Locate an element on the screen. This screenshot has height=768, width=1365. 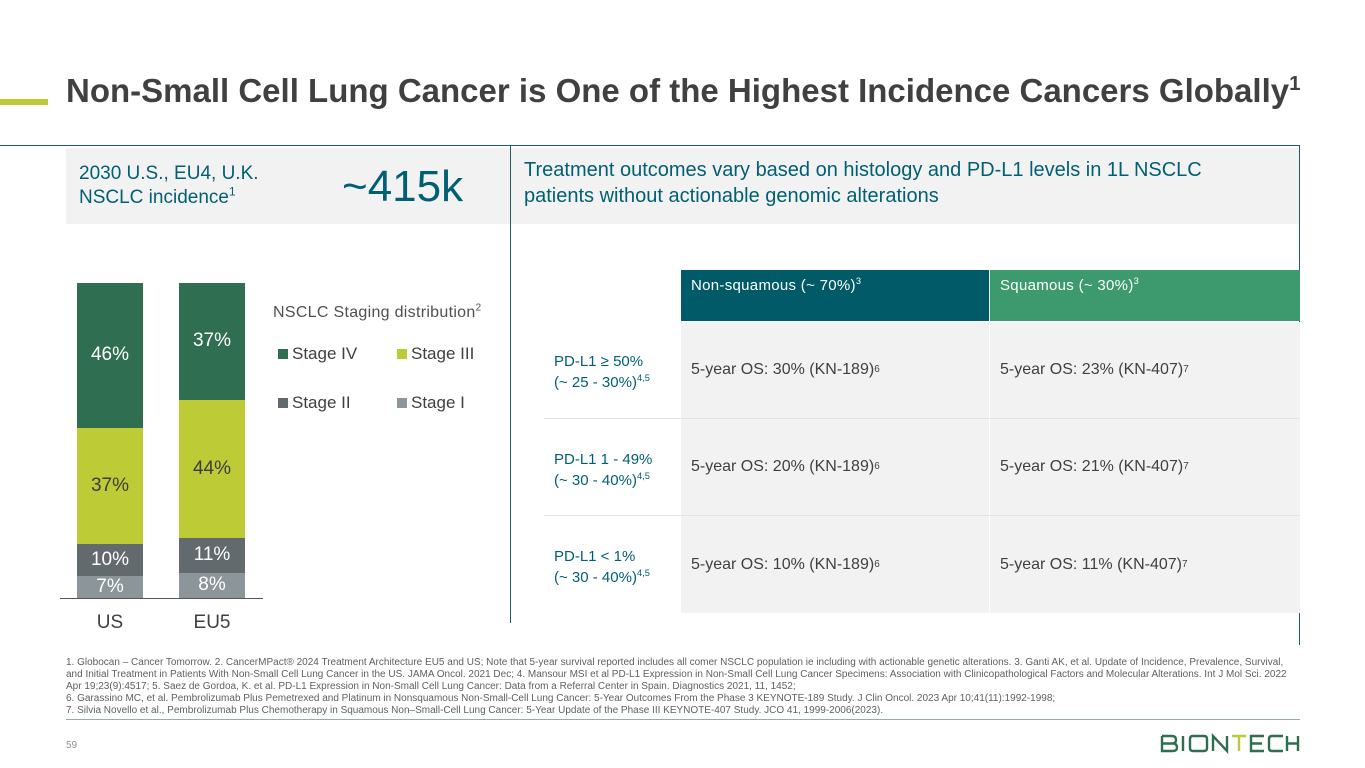
bar-segment-stage-ii-eu5: 11% is located at coordinates (212, 555).